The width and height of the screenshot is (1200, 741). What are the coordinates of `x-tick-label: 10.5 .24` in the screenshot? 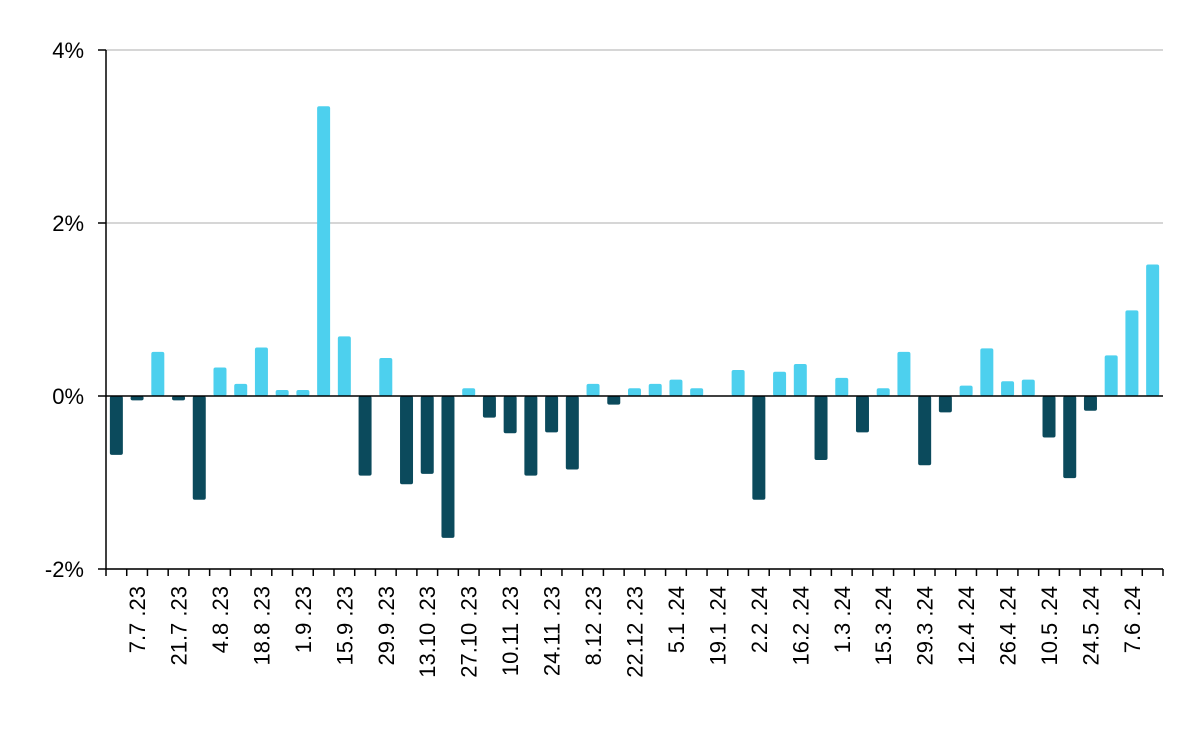 It's located at (1049, 626).